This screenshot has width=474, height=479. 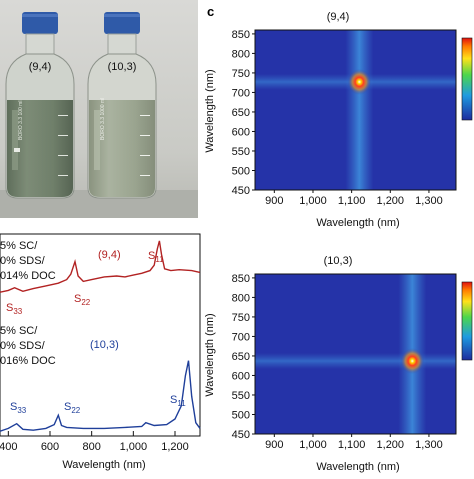 I want to click on bottle-left-label: (9,4), so click(x=40, y=67).